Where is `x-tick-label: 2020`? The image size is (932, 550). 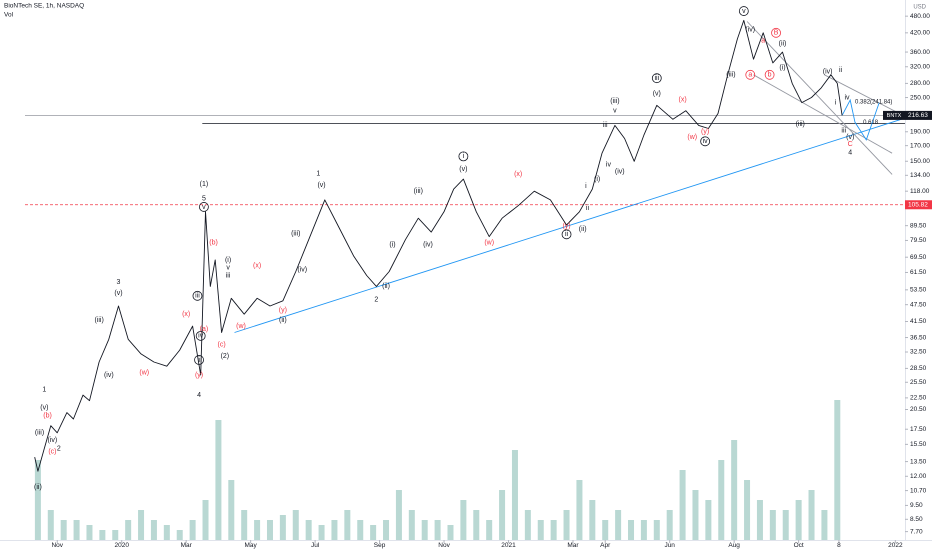 x-tick-label: 2020 is located at coordinates (121, 545).